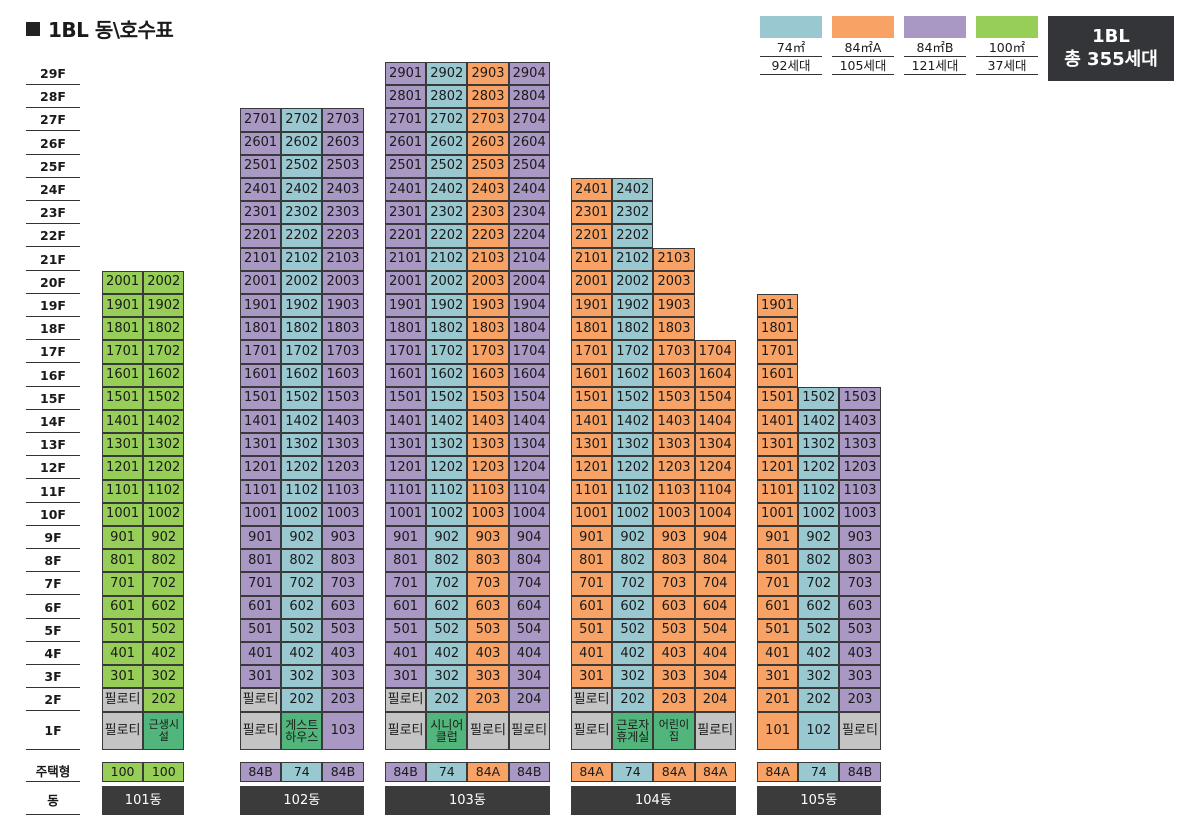 The width and height of the screenshot is (1200, 830). What do you see at coordinates (819, 422) in the screenshot?
I see `unit-cell: 1402` at bounding box center [819, 422].